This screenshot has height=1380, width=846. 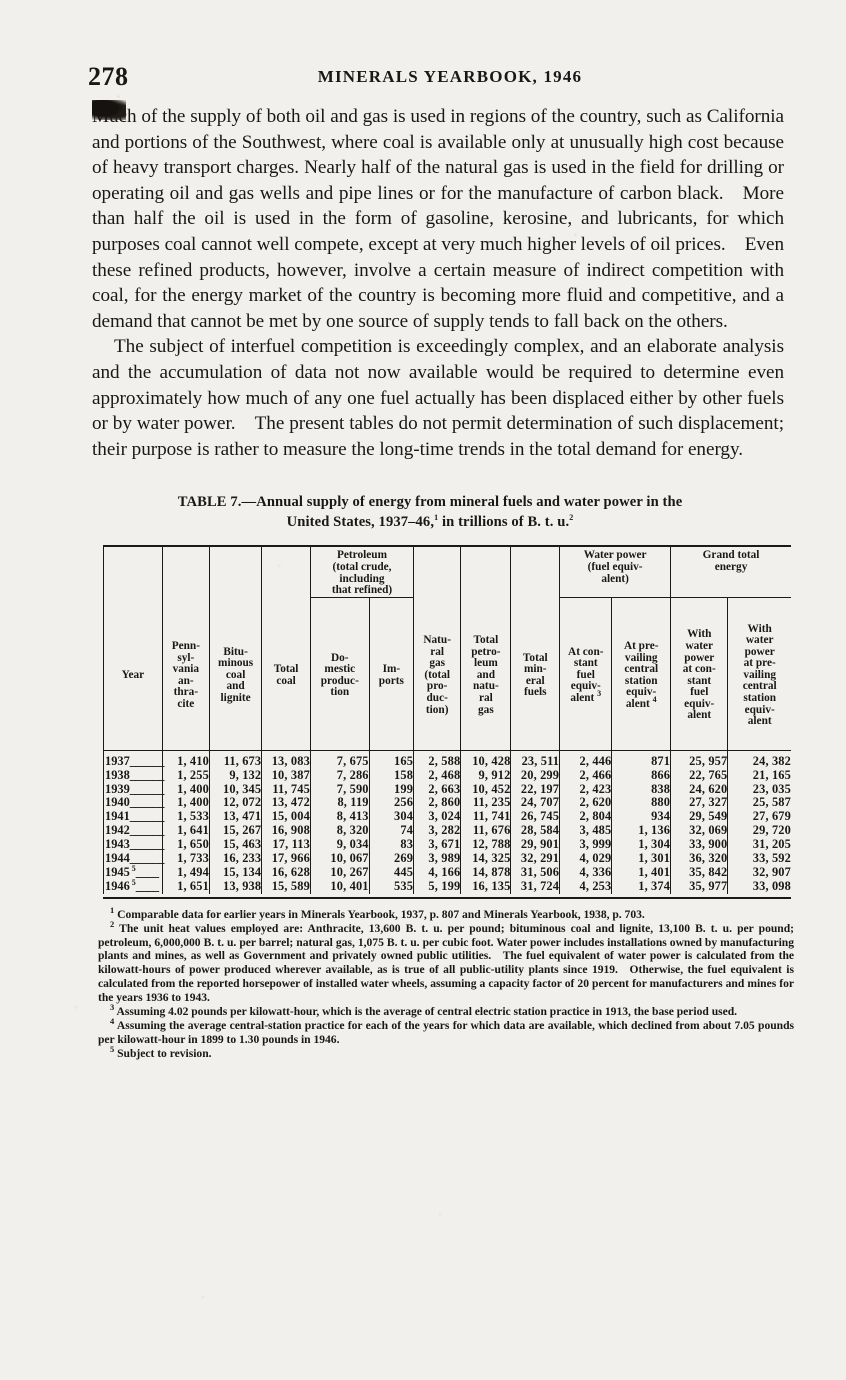 I want to click on cell-penn_anthracite: 1, 733, so click(x=185, y=858).